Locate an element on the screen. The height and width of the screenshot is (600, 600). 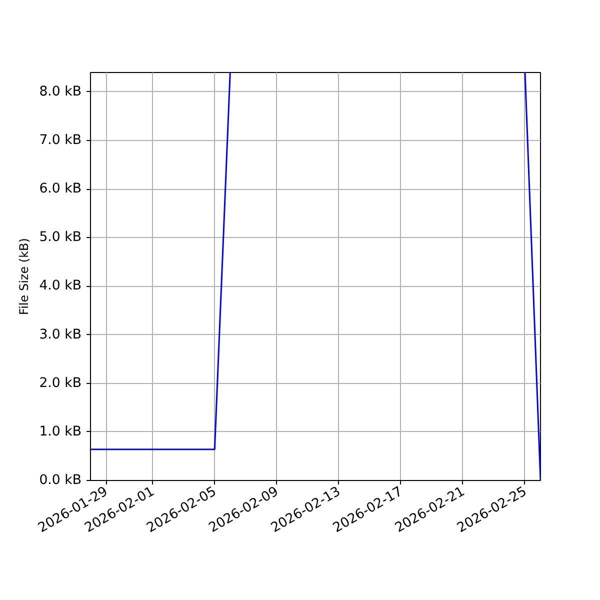
y-tick-label: 5.0 kB is located at coordinates (60, 238).